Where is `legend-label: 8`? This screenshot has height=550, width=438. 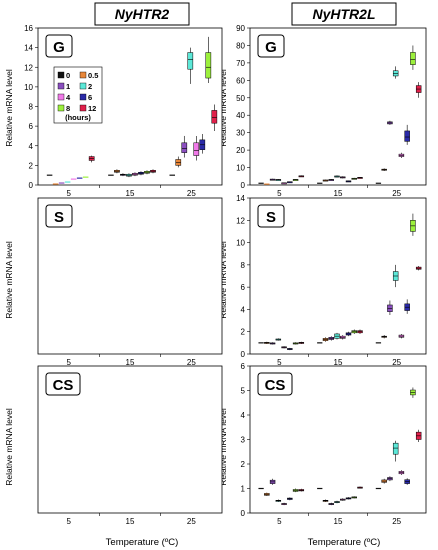 legend-label: 8 is located at coordinates (68, 108).